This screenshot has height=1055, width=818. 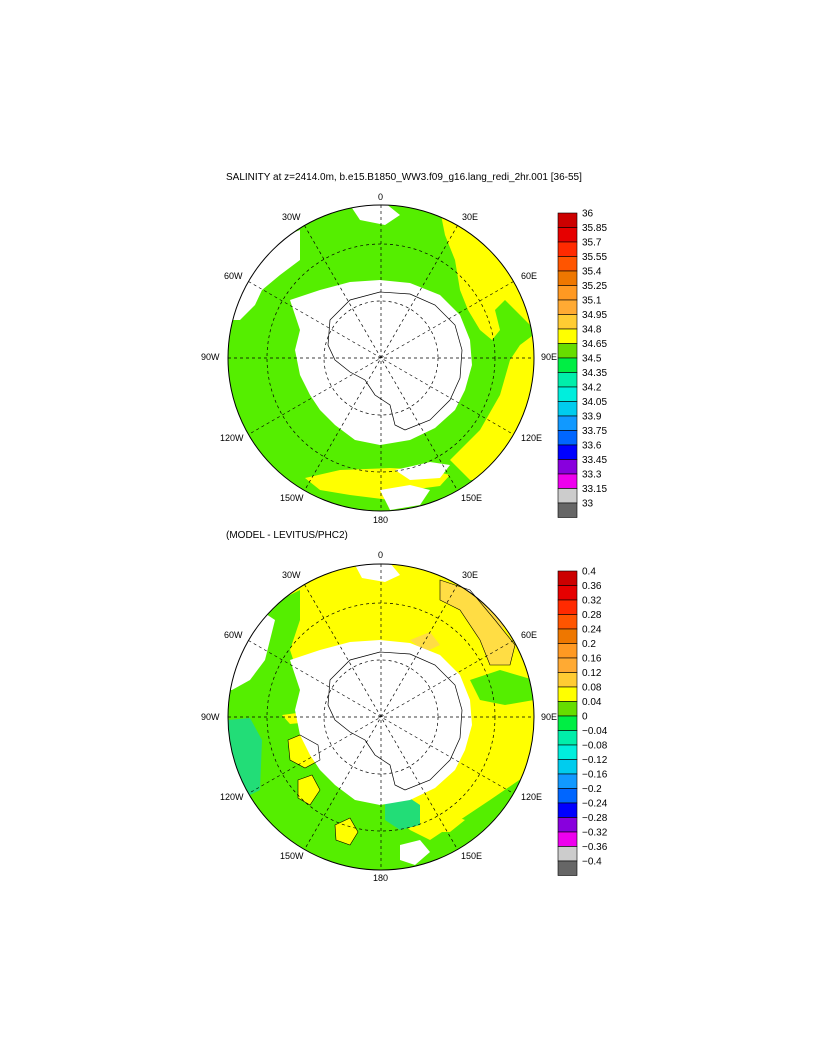 What do you see at coordinates (592, 330) in the screenshot?
I see `salinity-colorbar-tick-label: 34.8` at bounding box center [592, 330].